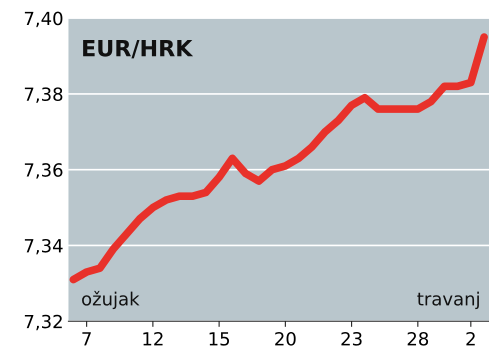 The image size is (489, 363). I want to click on x-tick-label: 28, so click(418, 339).